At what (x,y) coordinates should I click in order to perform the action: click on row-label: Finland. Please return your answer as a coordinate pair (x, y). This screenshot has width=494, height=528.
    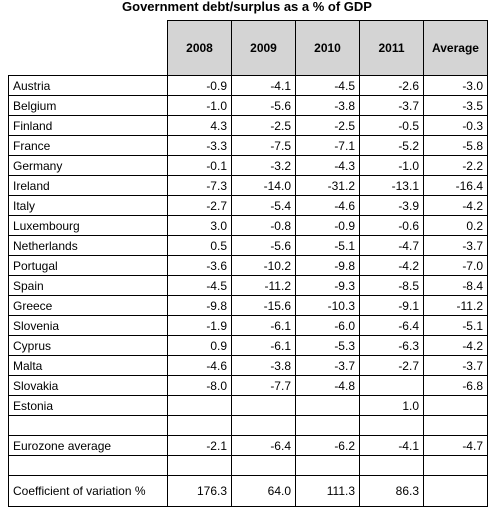
    Looking at the image, I should click on (88, 125).